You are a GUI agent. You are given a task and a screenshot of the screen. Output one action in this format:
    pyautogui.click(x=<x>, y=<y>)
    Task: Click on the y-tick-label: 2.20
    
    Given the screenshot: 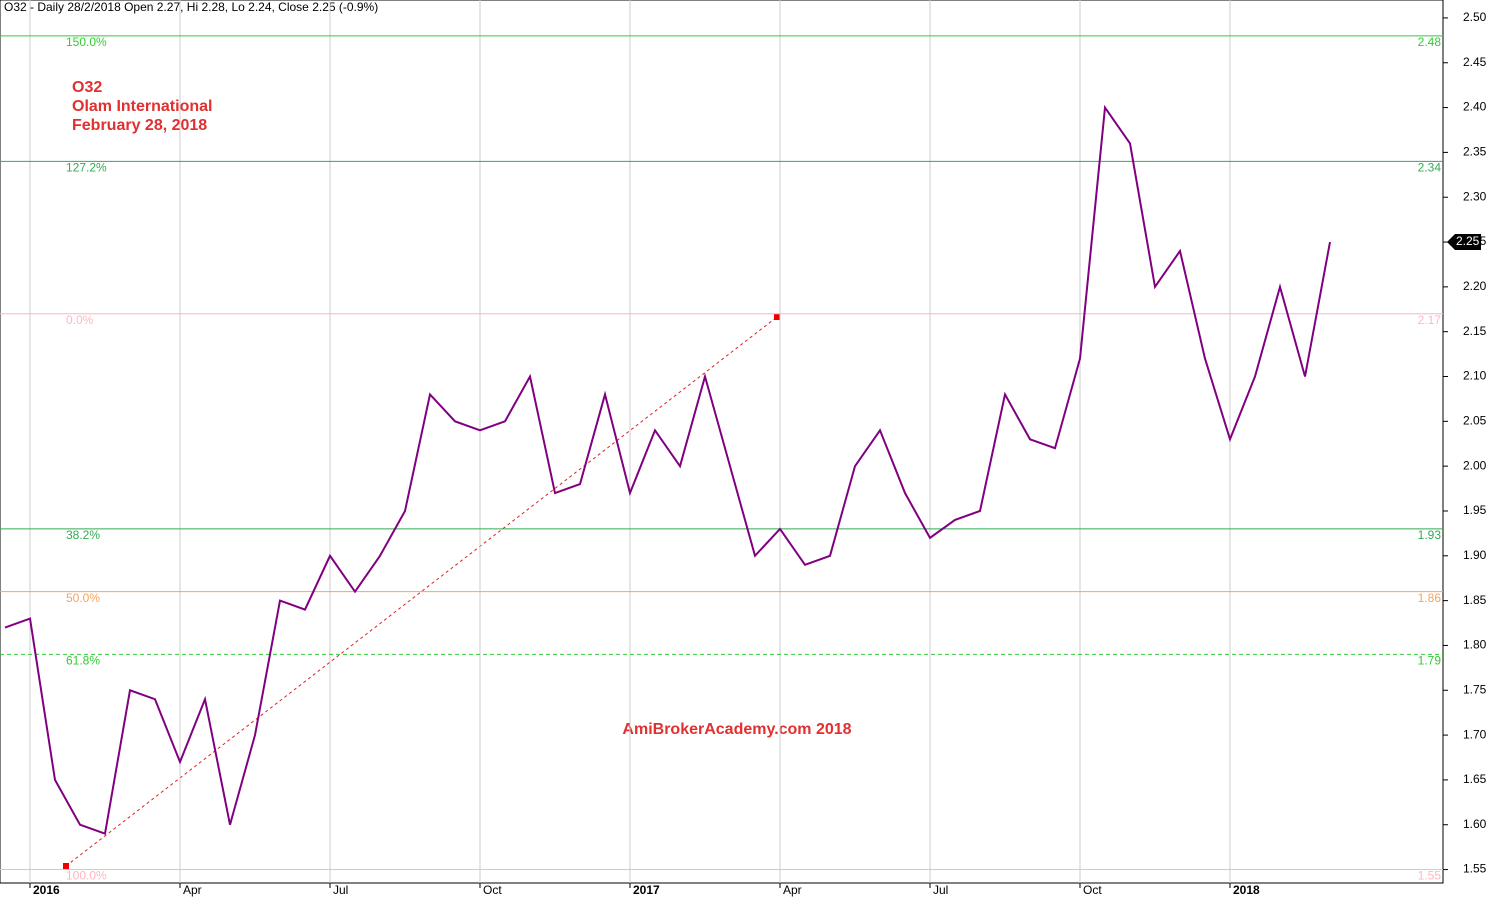 What is the action you would take?
    pyautogui.click(x=1475, y=286)
    